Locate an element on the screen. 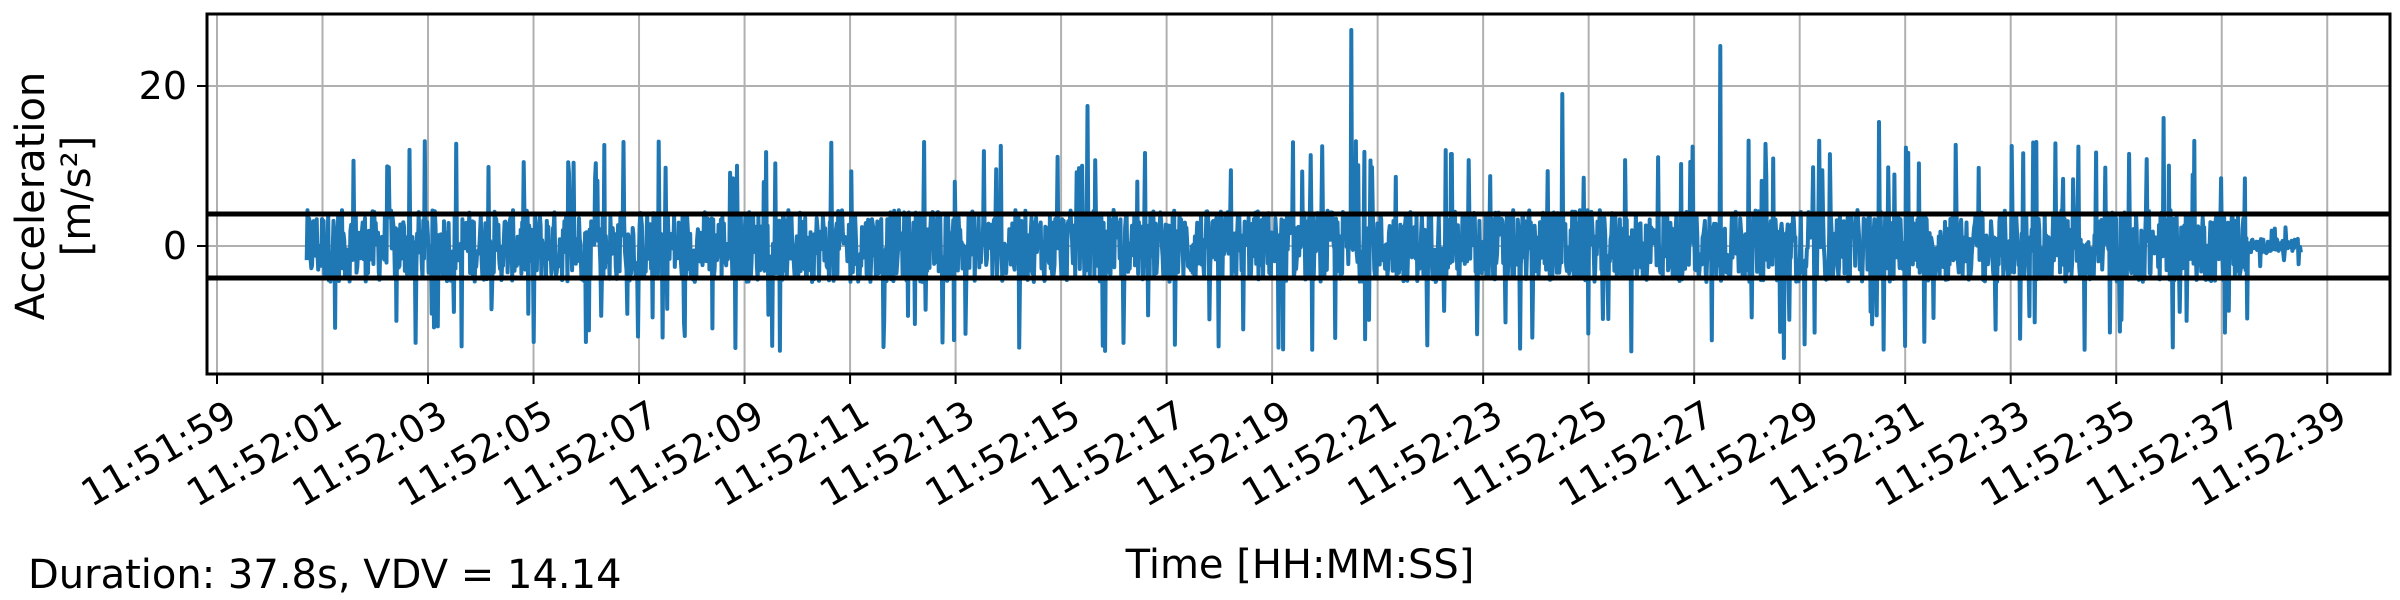  y-axis-label-line1: Acceleration is located at coordinates (31, 196).